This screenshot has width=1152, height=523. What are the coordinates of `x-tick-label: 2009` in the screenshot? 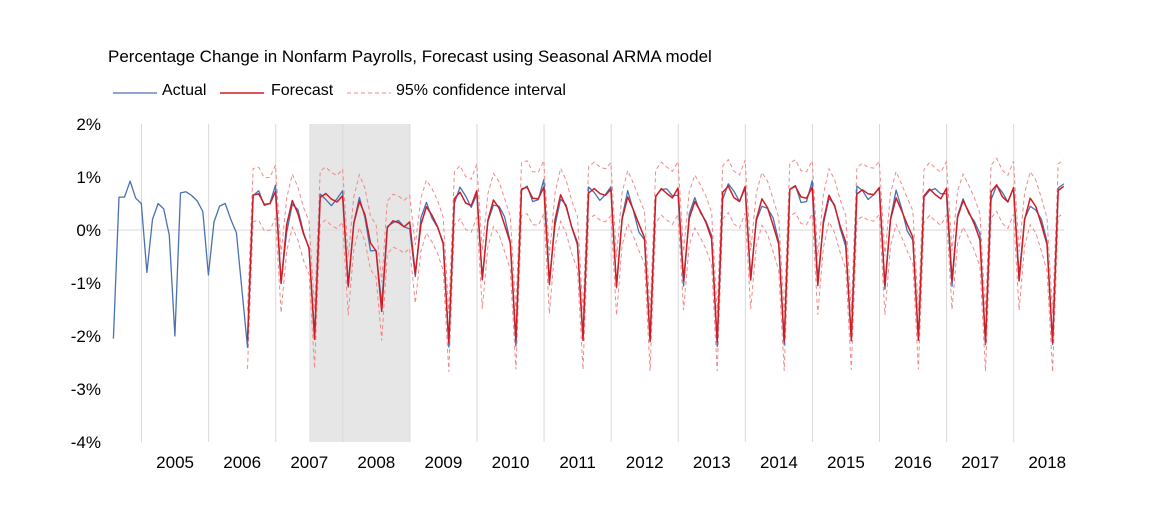 It's located at (444, 462).